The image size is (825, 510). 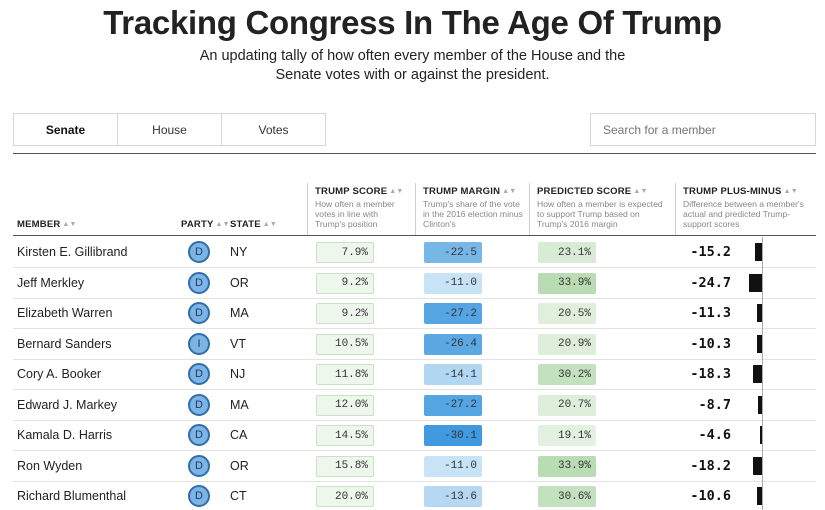 I want to click on member-name: Elizabeth Warren, so click(x=65, y=313).